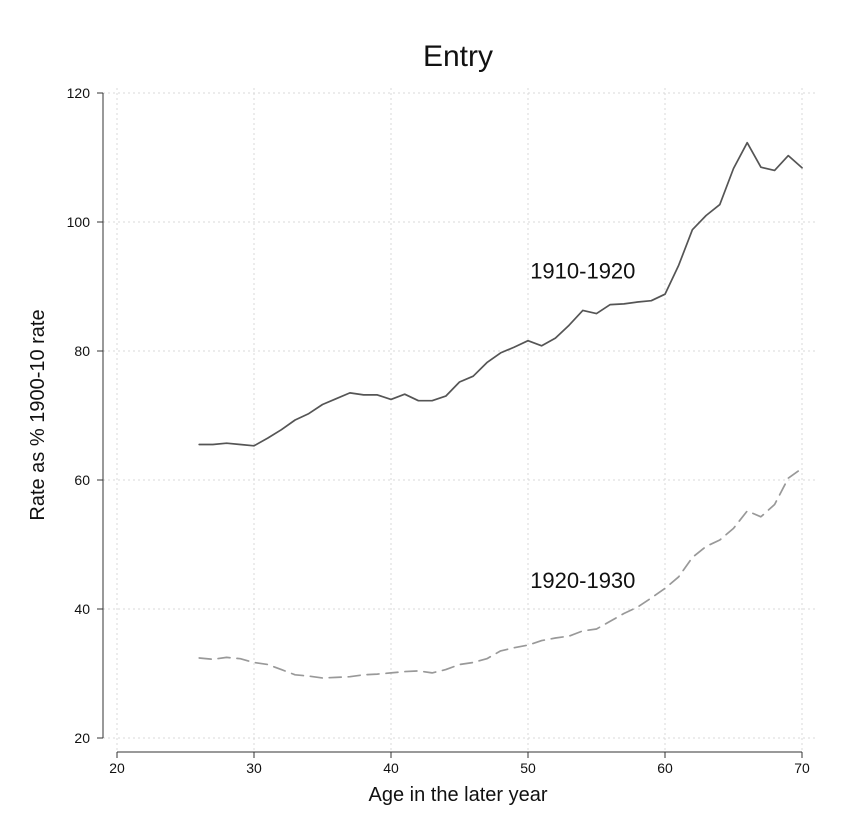  What do you see at coordinates (82, 609) in the screenshot?
I see `y-tick-label: 40` at bounding box center [82, 609].